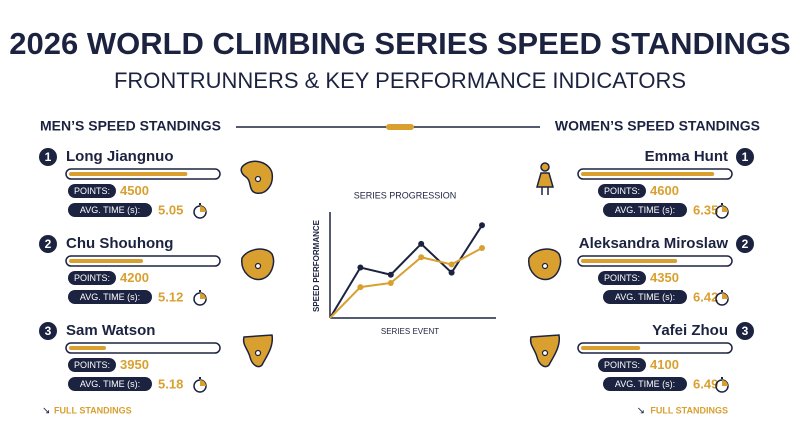 The width and height of the screenshot is (800, 447). Describe the element at coordinates (664, 190) in the screenshot. I see `points-value: 4600` at that location.